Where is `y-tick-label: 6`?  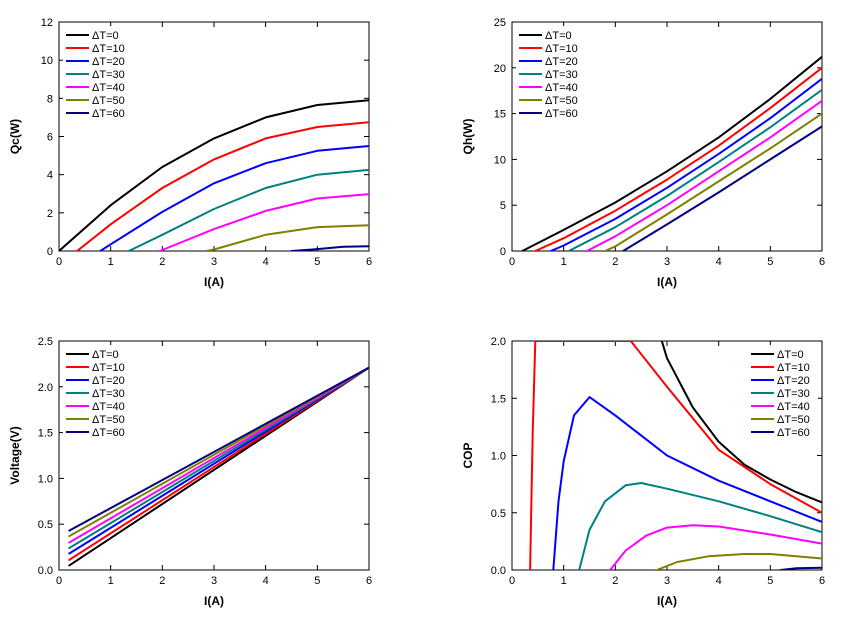
y-tick-label: 6 is located at coordinates (50, 138).